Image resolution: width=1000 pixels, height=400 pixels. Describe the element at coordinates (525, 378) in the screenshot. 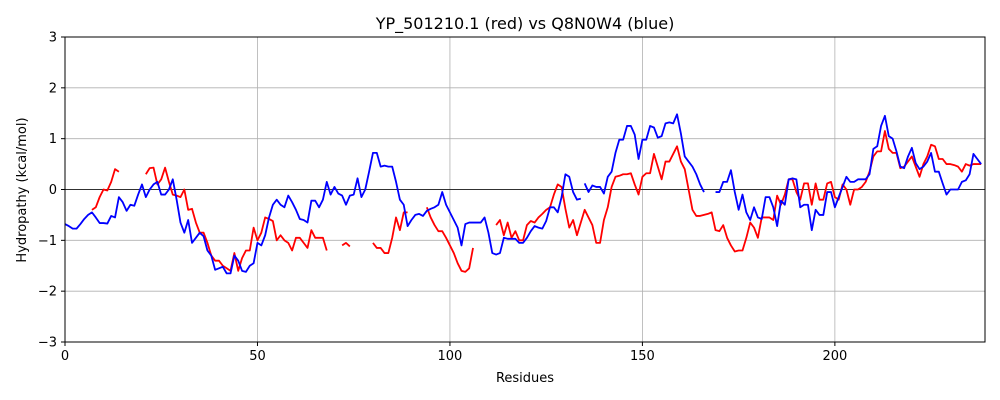

I see `x-axis-title: Residues` at that location.